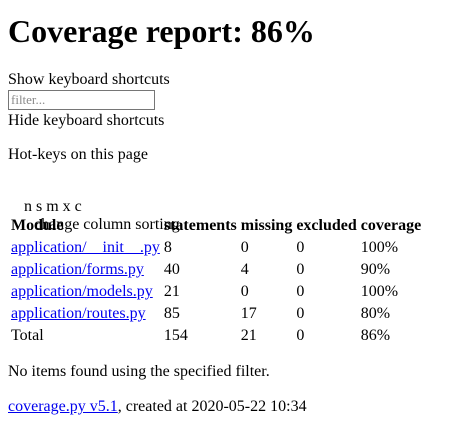 This screenshot has width=451, height=442. What do you see at coordinates (78, 313) in the screenshot?
I see `module-link: application/routes.py` at bounding box center [78, 313].